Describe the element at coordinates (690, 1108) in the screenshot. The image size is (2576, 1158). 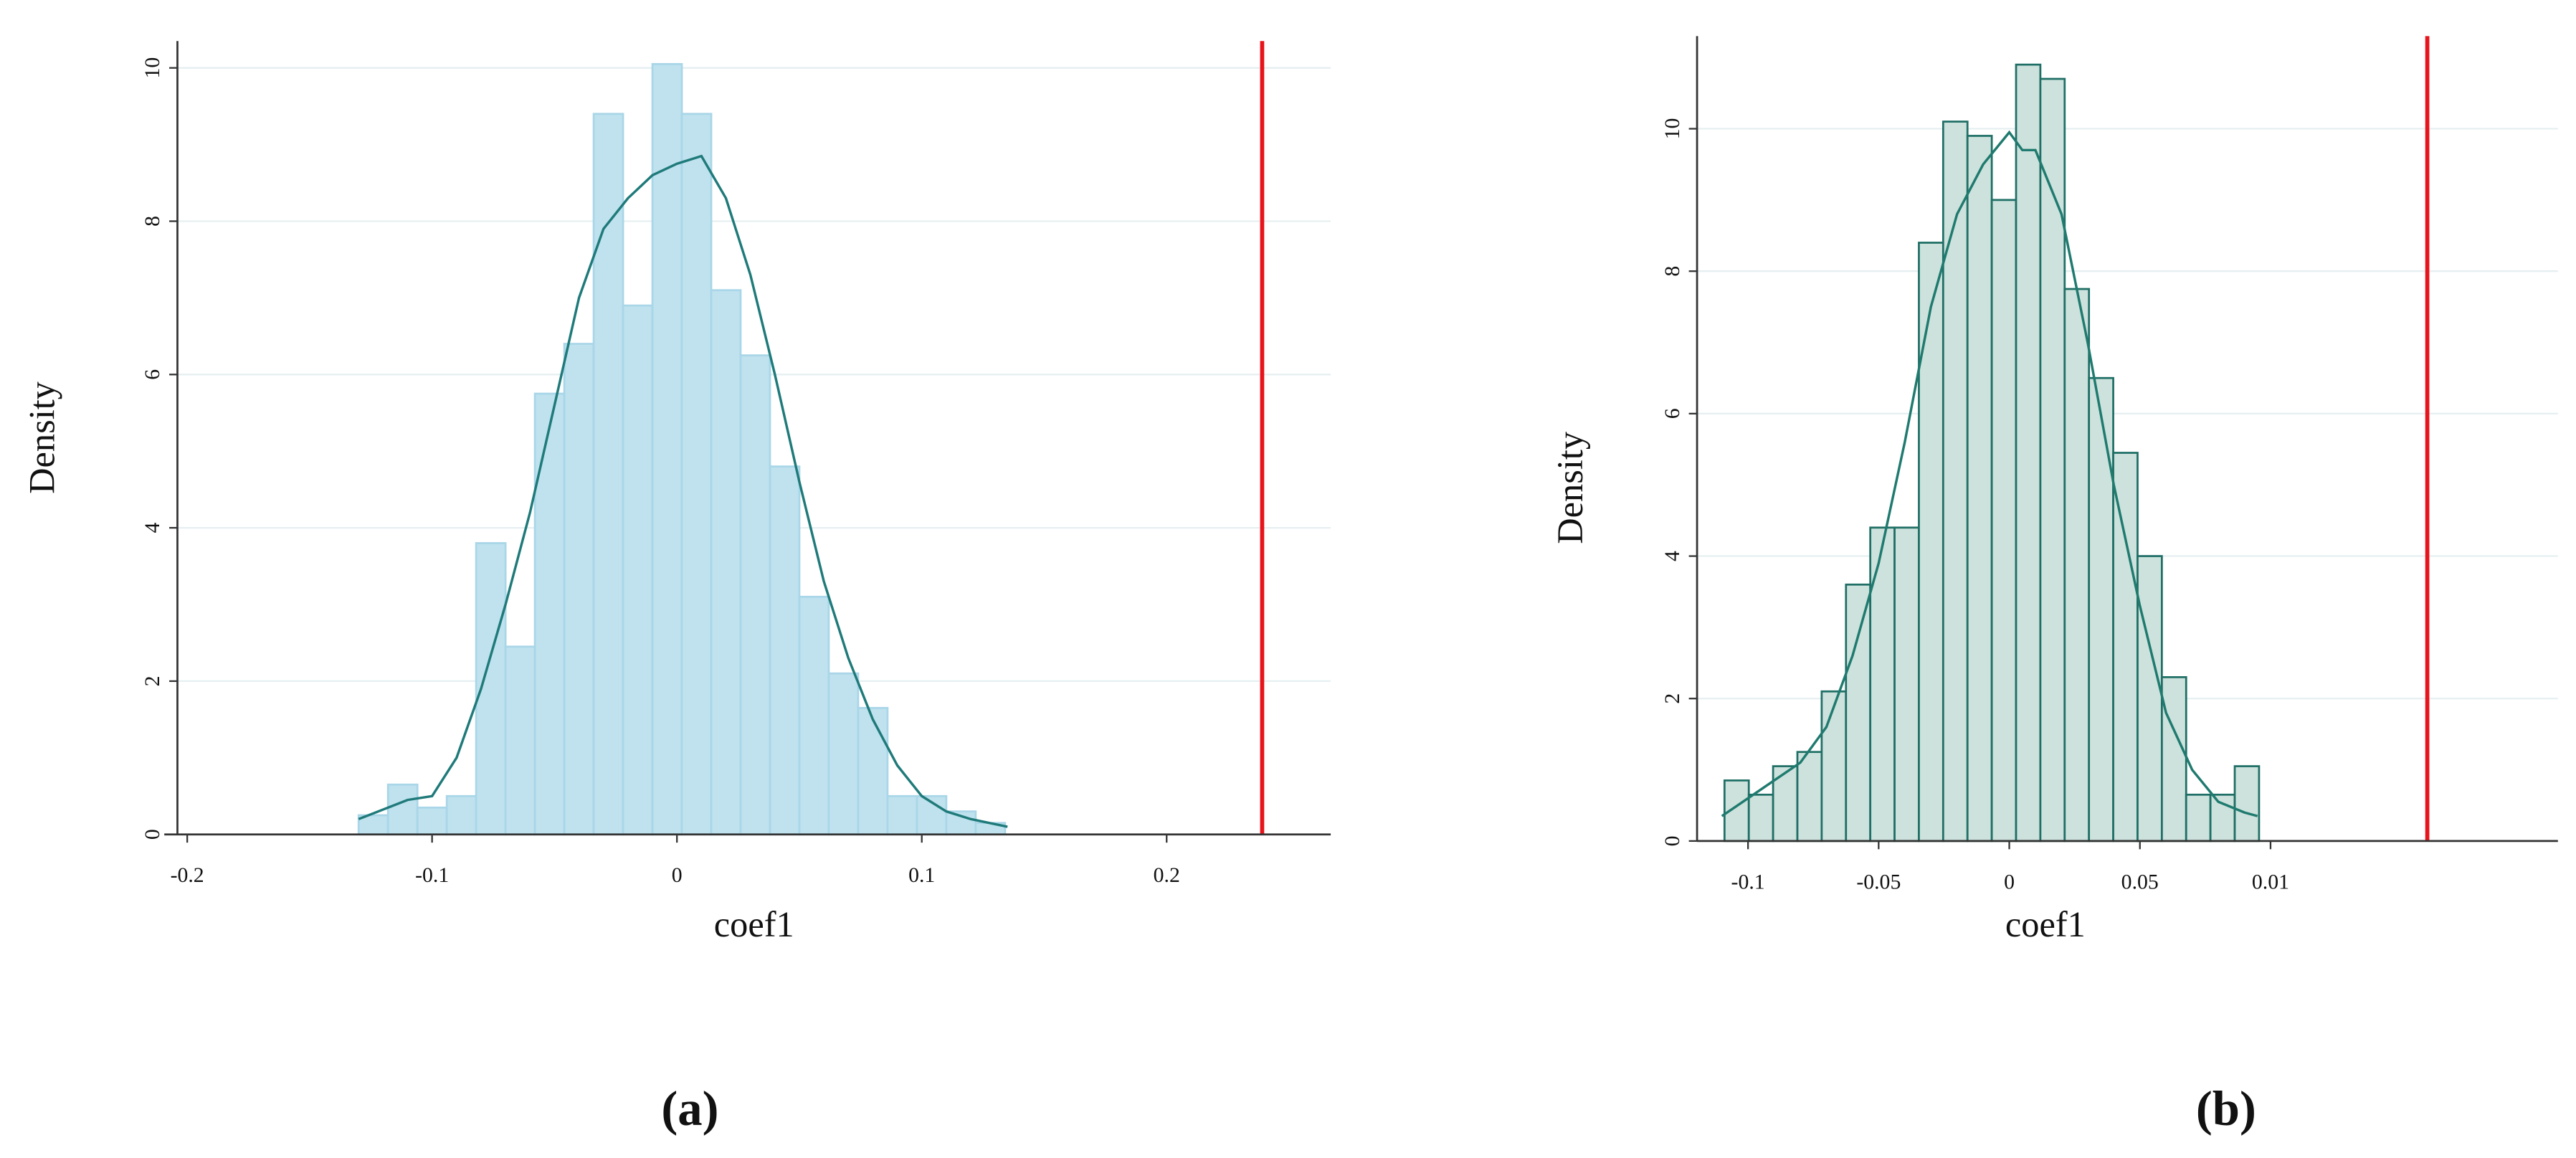
I see `panel-label: (a)` at that location.